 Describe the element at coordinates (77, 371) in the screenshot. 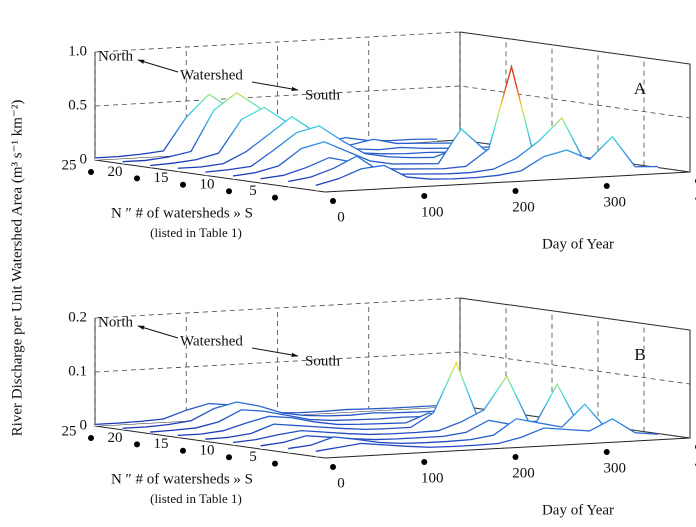

I see `z-tick-label: 0.1` at that location.